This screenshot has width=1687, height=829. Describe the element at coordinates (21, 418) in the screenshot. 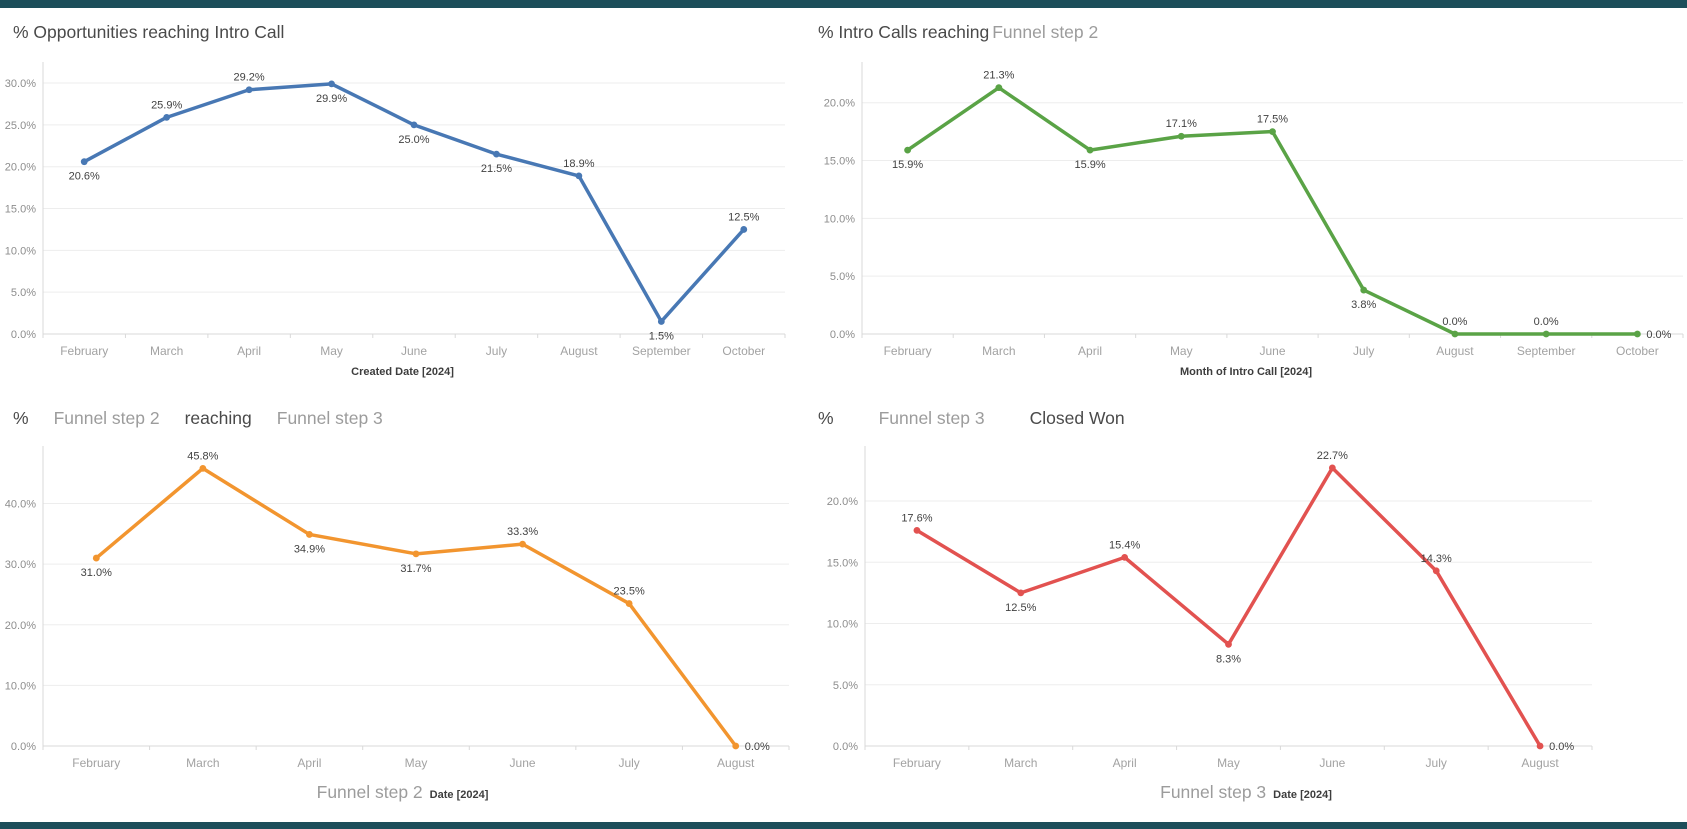

I see `chart-title-segment: %` at that location.